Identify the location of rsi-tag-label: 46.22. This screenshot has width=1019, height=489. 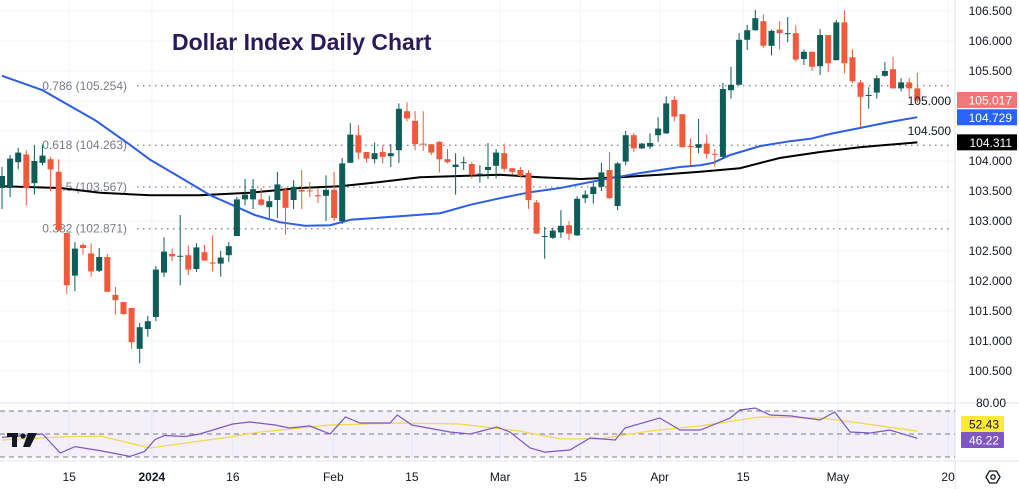
(984, 441).